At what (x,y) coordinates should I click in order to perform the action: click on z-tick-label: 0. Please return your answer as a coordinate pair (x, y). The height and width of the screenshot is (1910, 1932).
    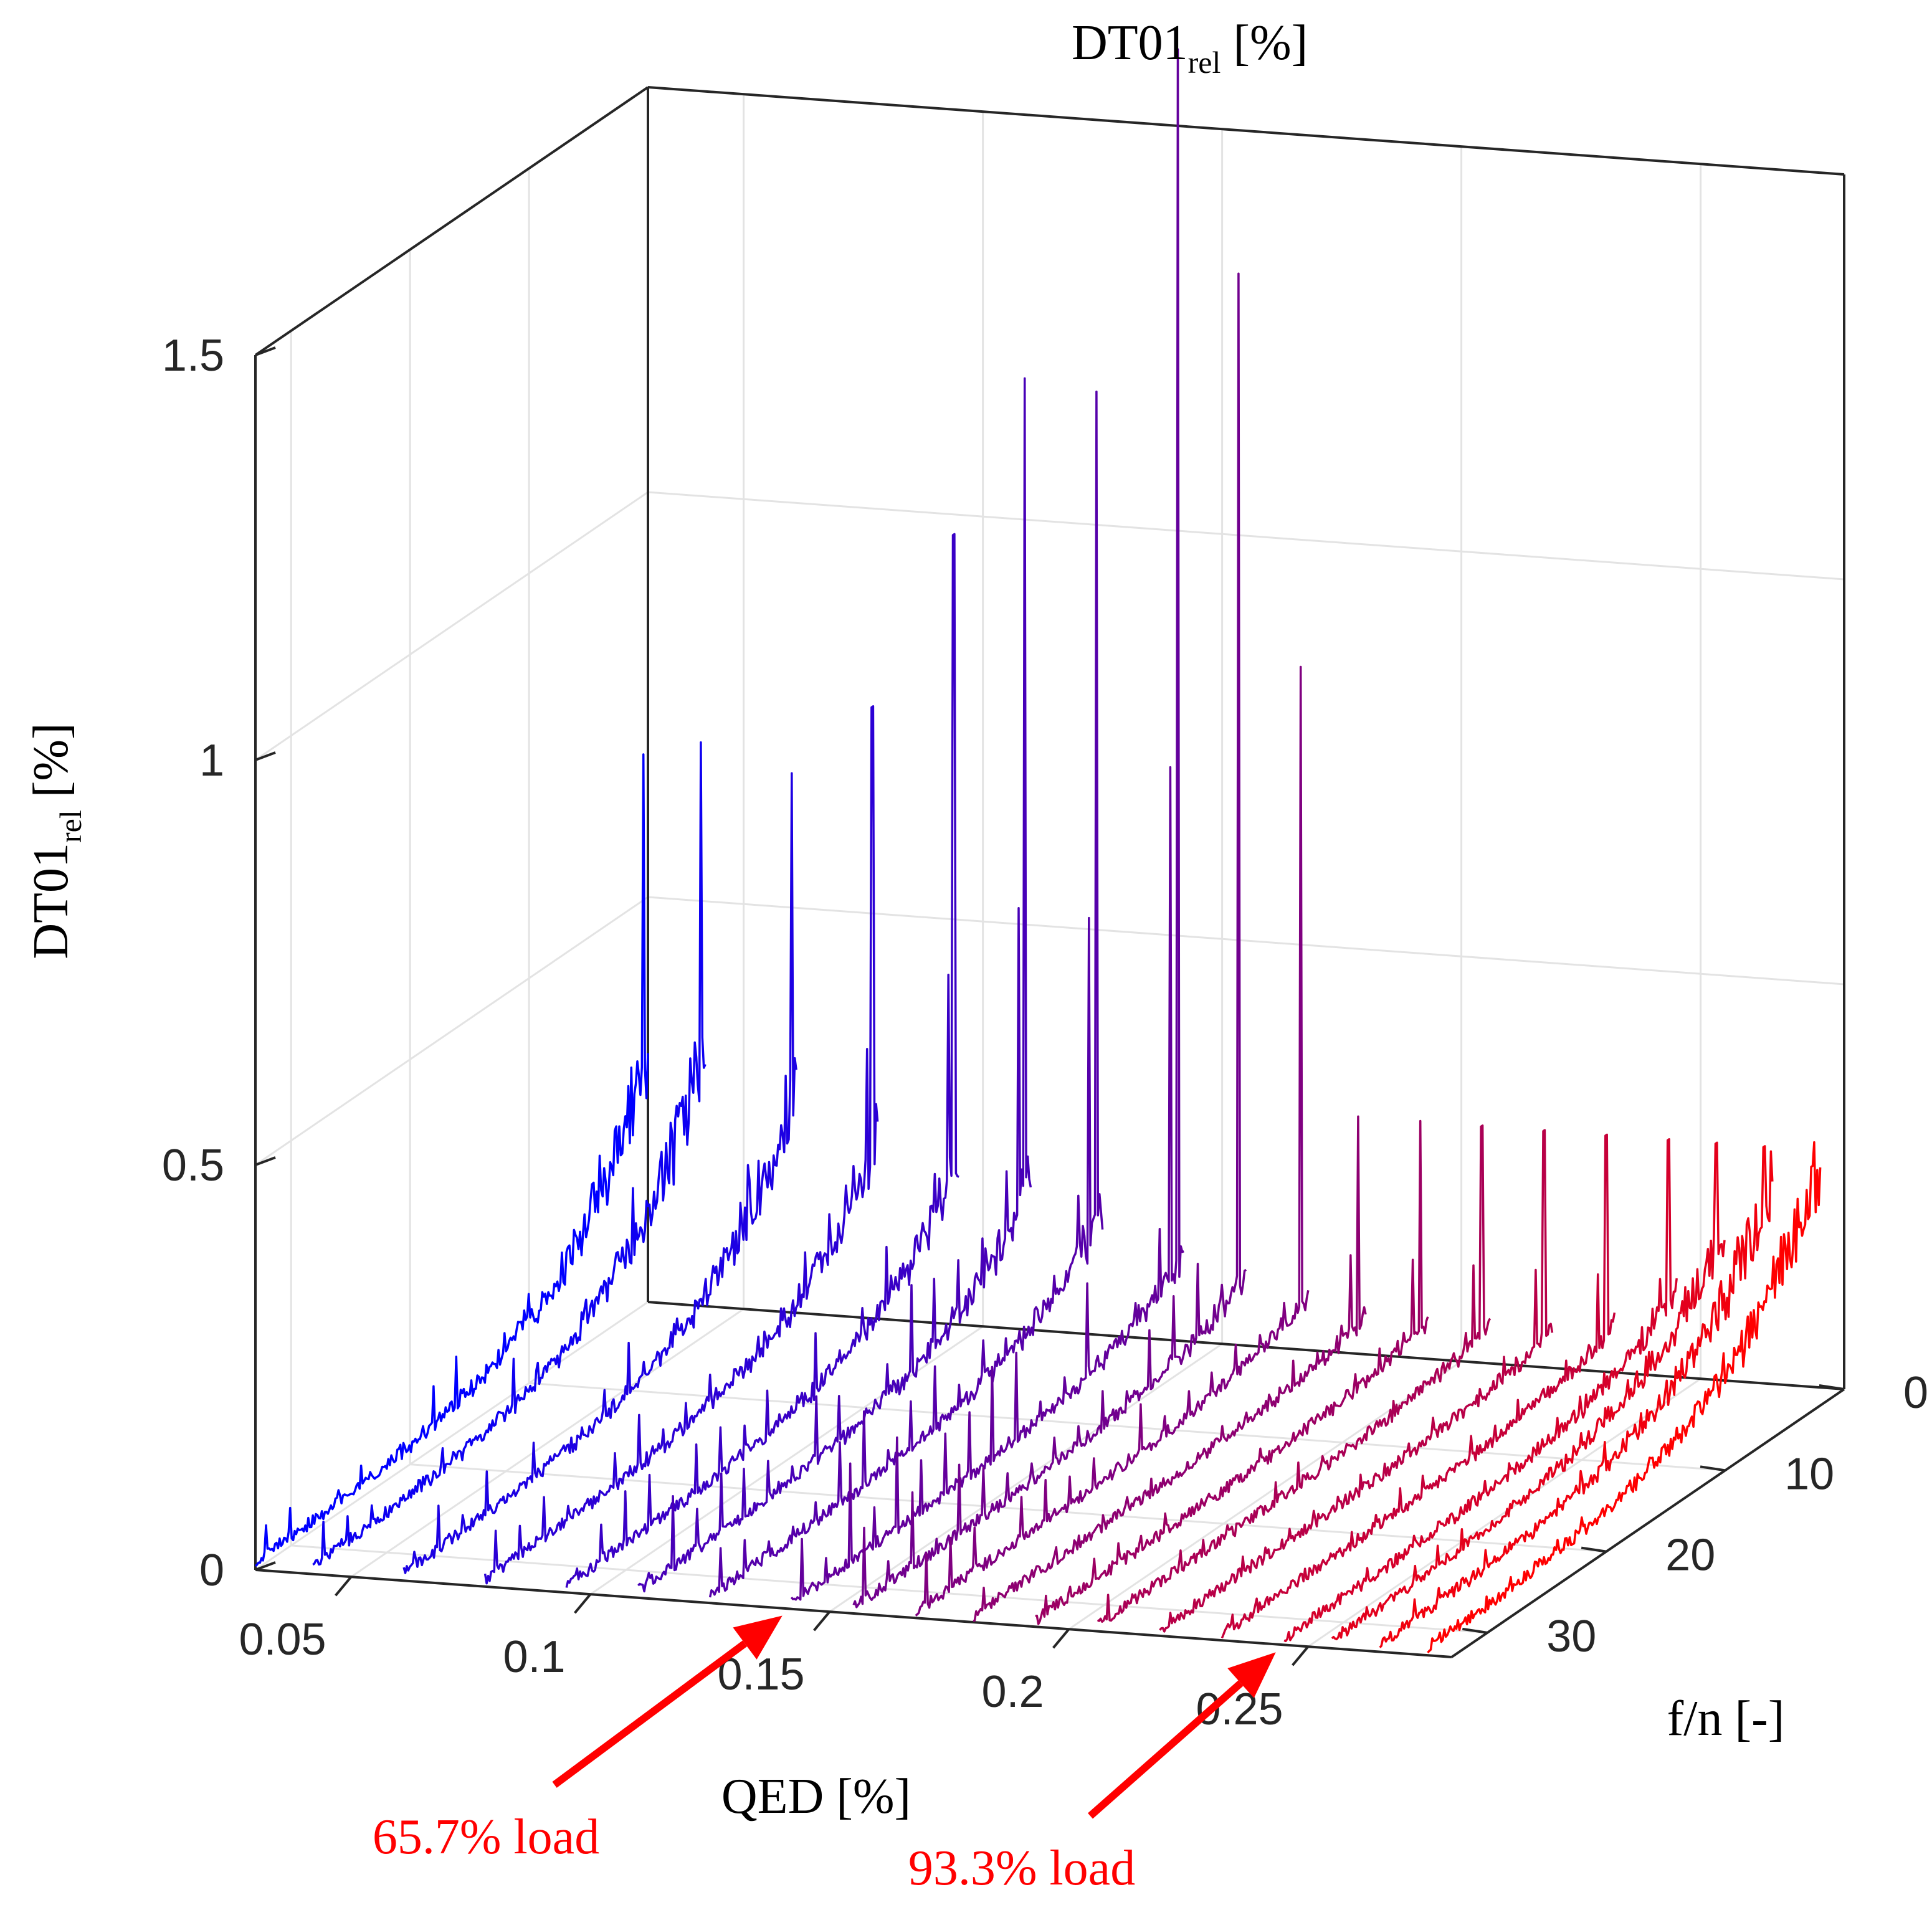
    Looking at the image, I should click on (211, 1570).